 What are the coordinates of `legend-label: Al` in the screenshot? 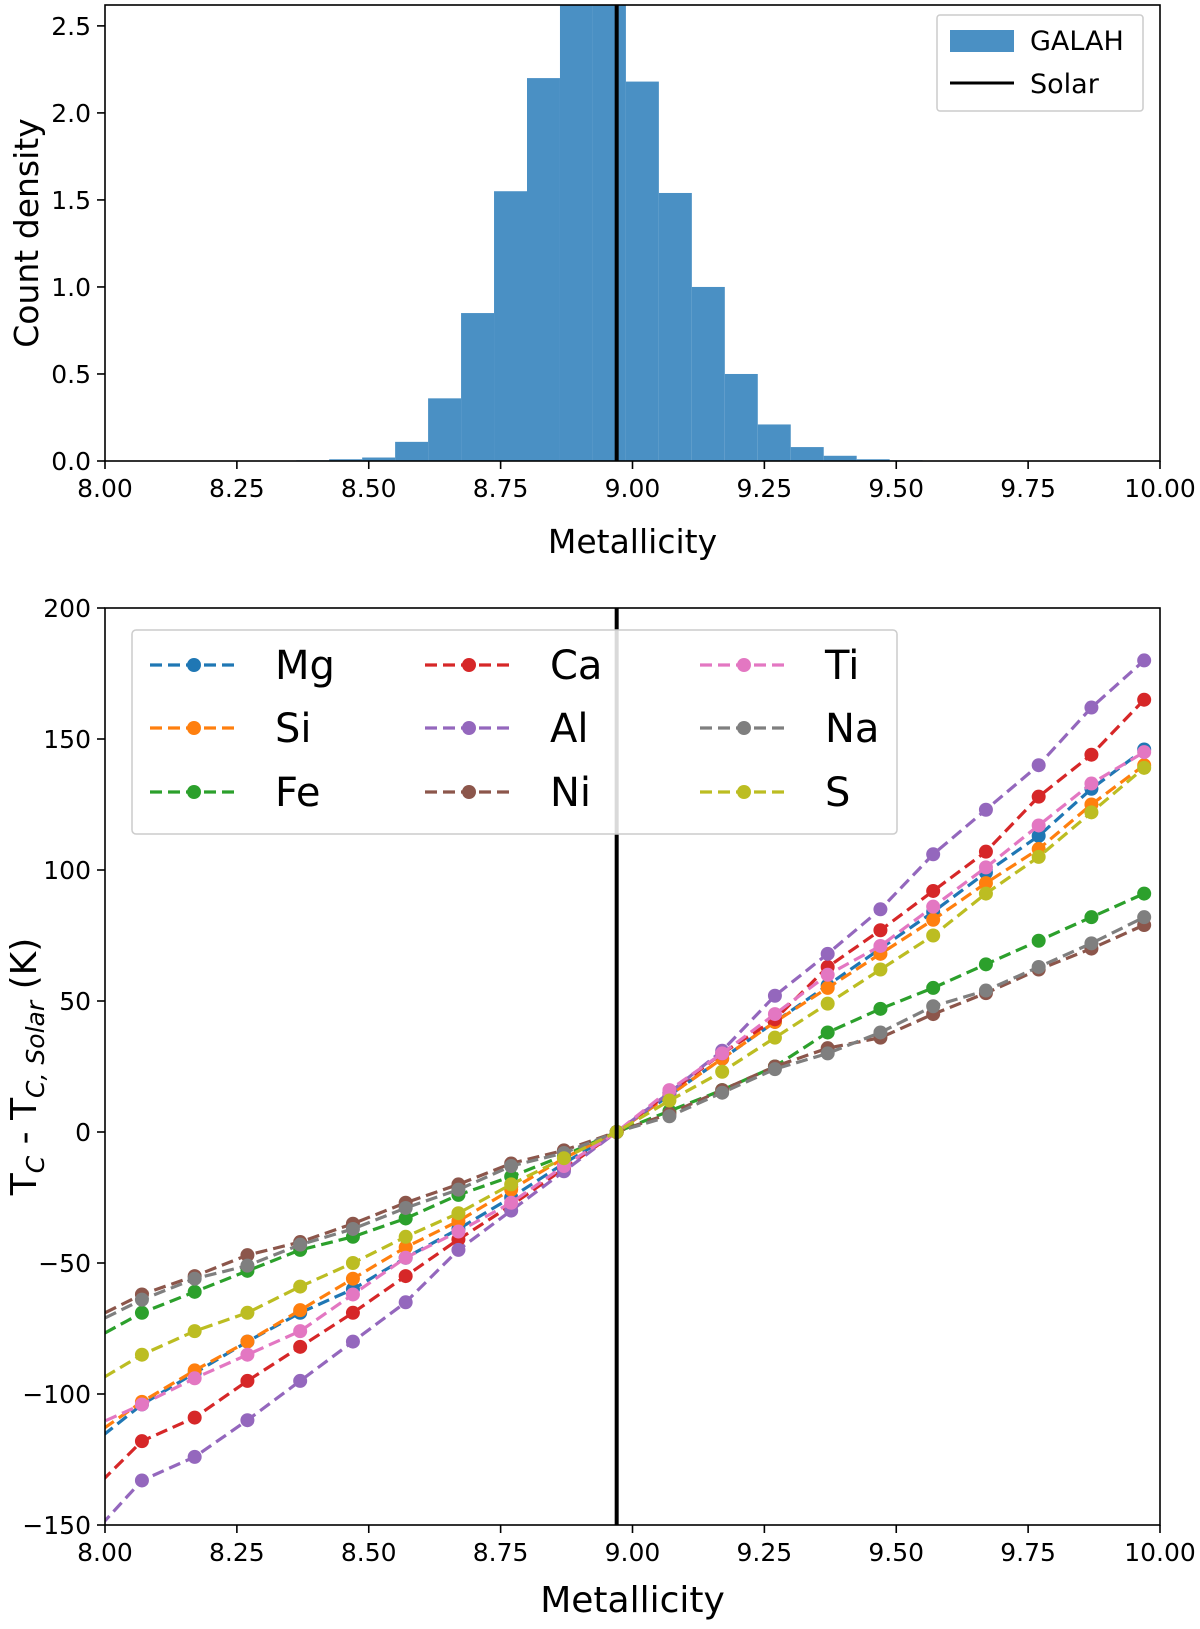 It's located at (569, 729).